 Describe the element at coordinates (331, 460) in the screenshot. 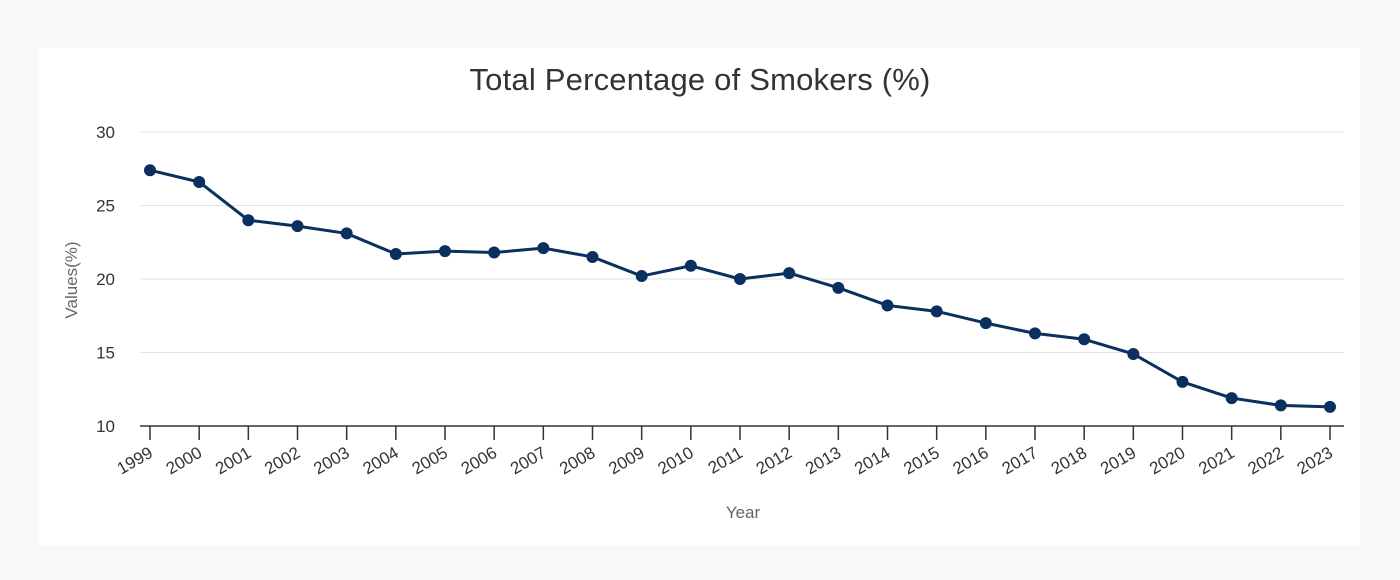

I see `x-tick-label: 2003` at that location.